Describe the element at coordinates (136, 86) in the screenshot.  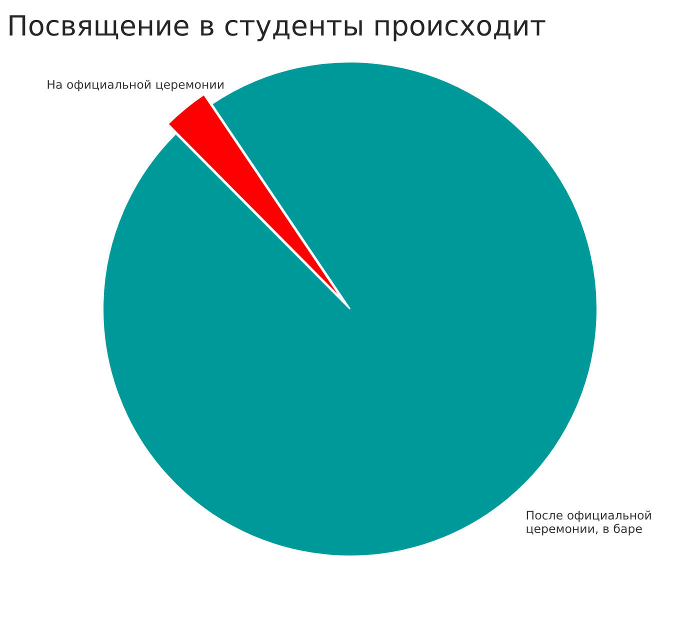
I see `slice-label: На официальной церемонии` at that location.